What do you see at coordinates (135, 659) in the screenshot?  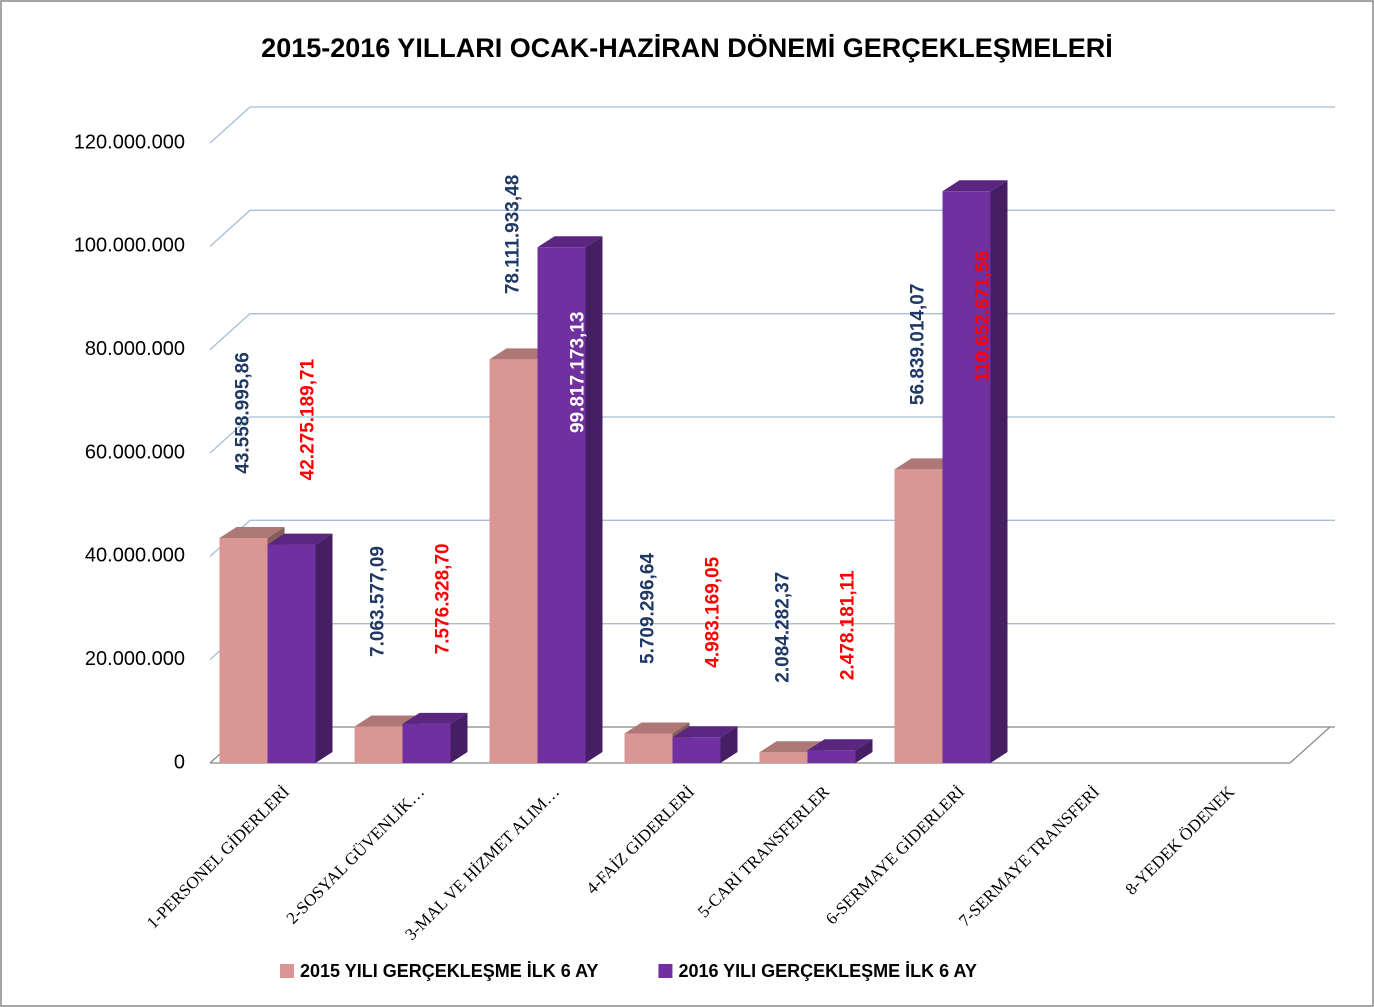 I see `y-tick-label: 20.000.000` at bounding box center [135, 659].